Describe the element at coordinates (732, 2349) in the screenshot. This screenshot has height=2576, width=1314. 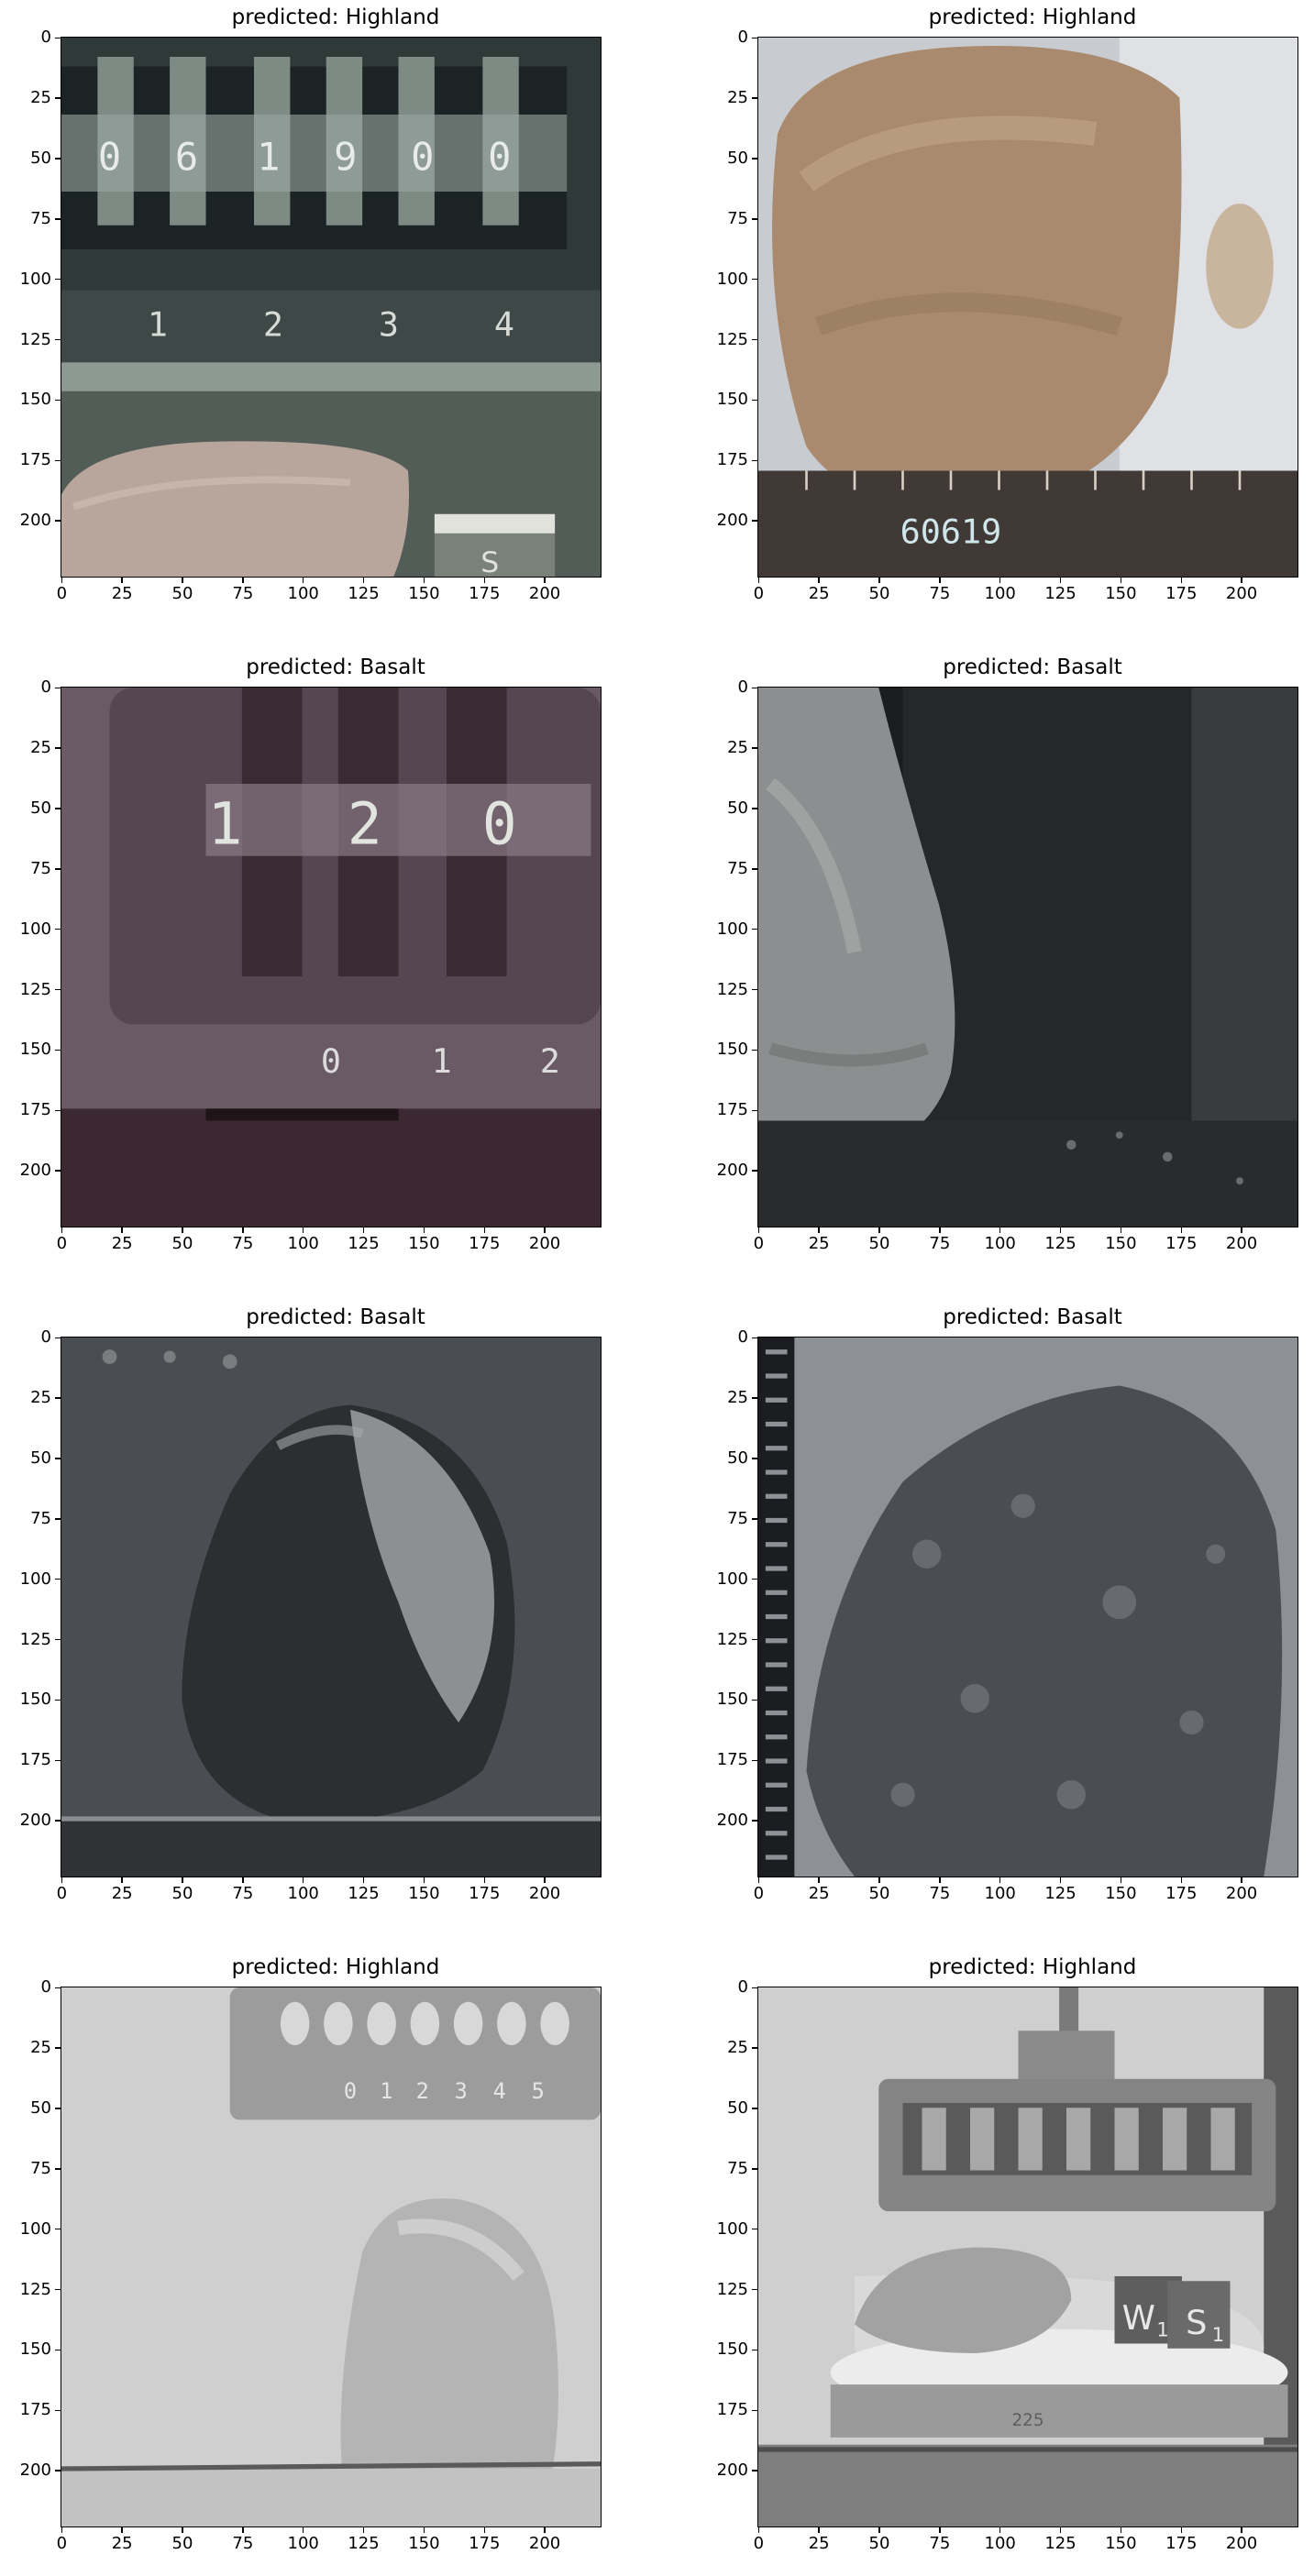
I see `y-tick-label: 150` at that location.